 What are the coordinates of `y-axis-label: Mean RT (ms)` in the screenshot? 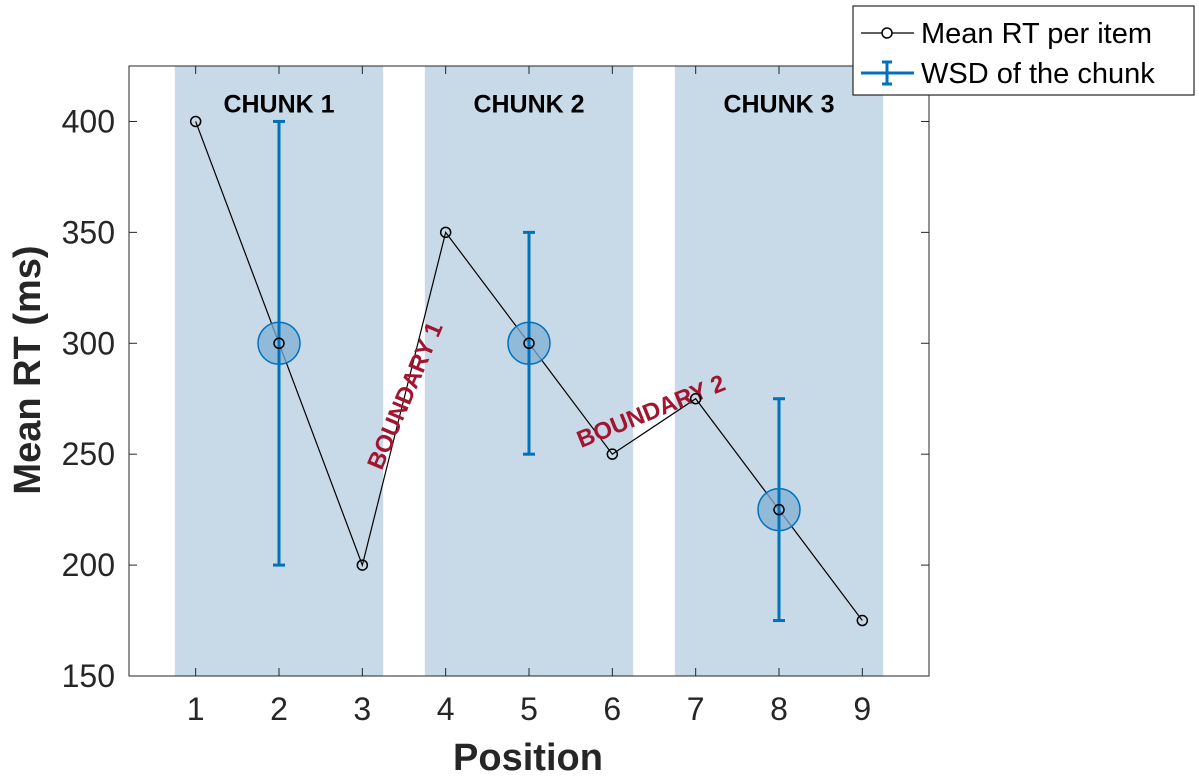 It's located at (28, 369).